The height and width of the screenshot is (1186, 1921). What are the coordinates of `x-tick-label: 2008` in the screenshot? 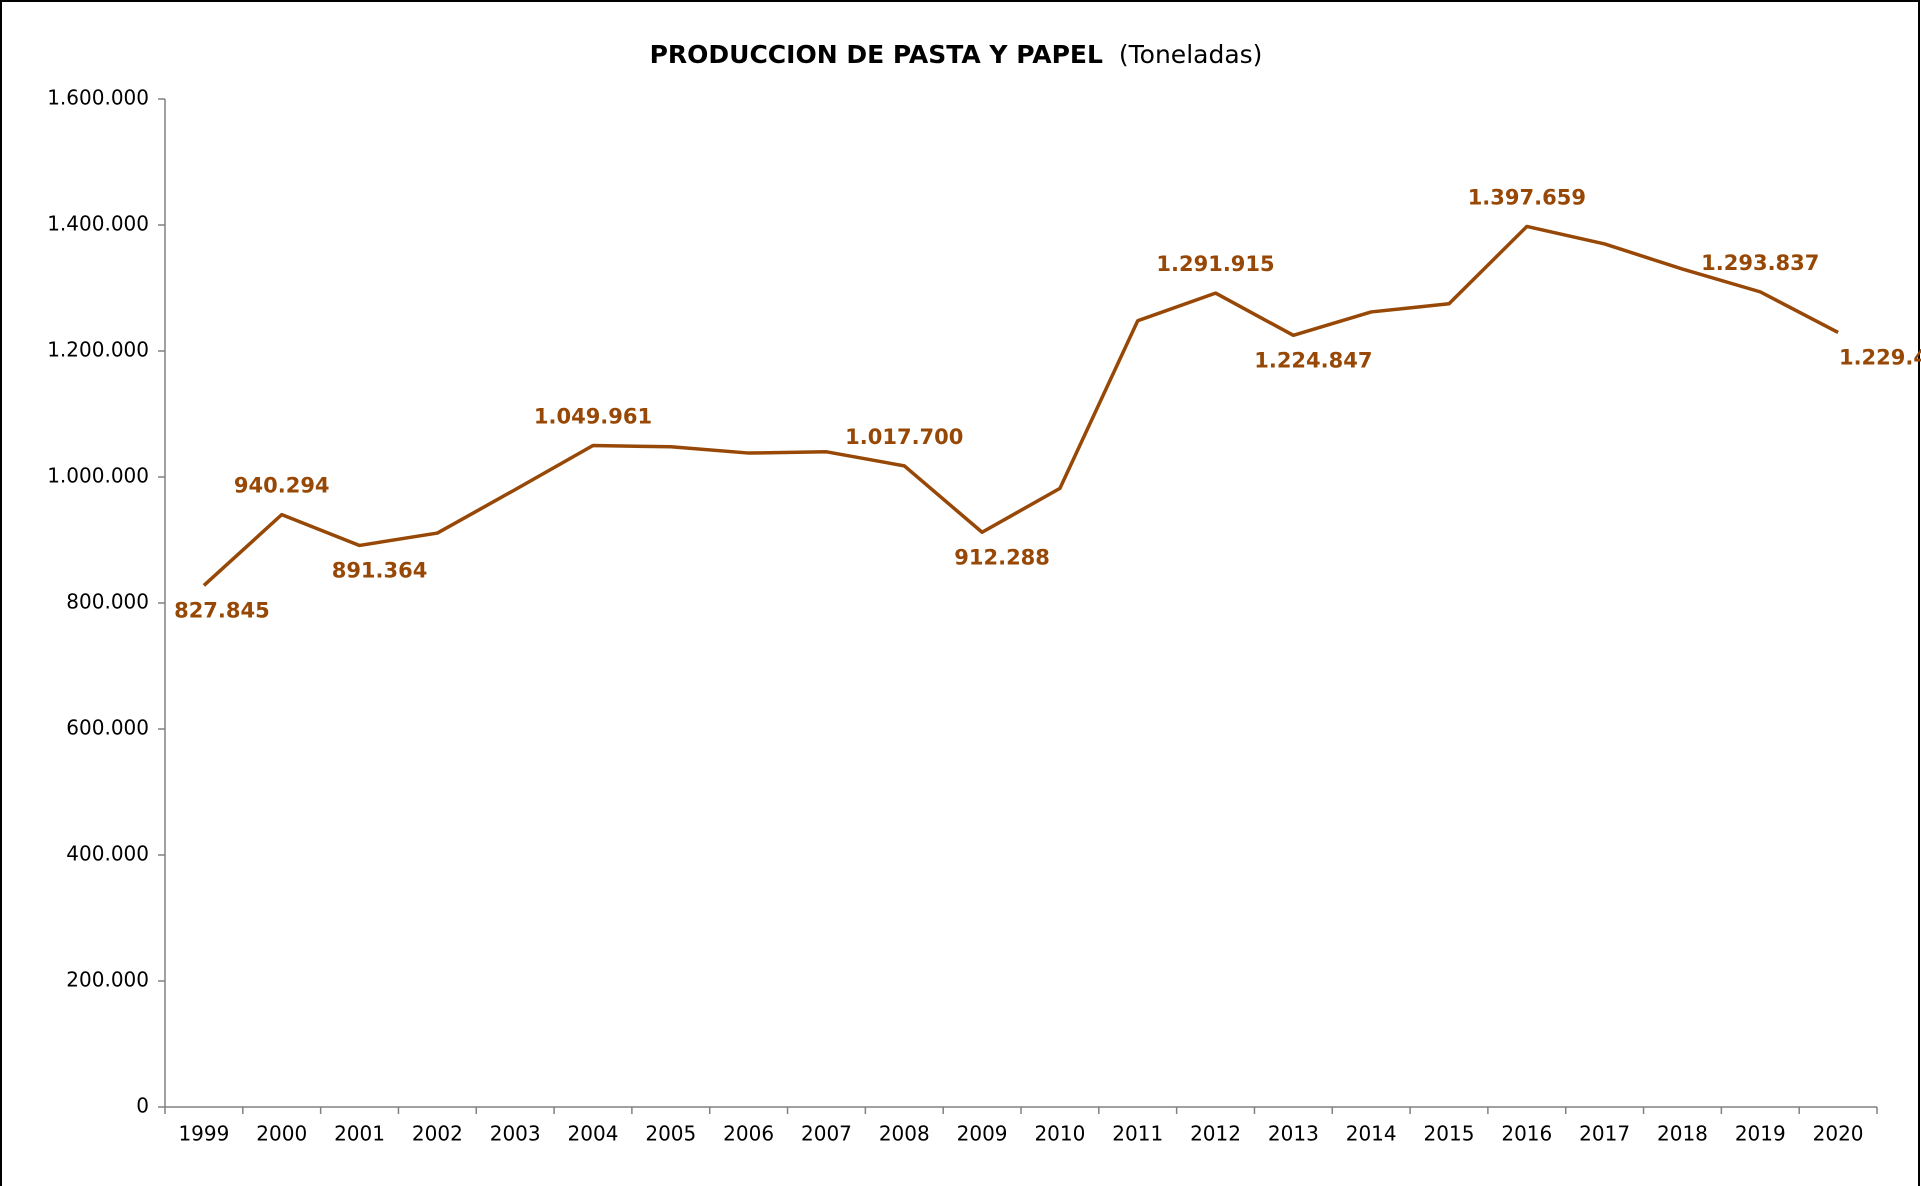 It's located at (904, 1134).